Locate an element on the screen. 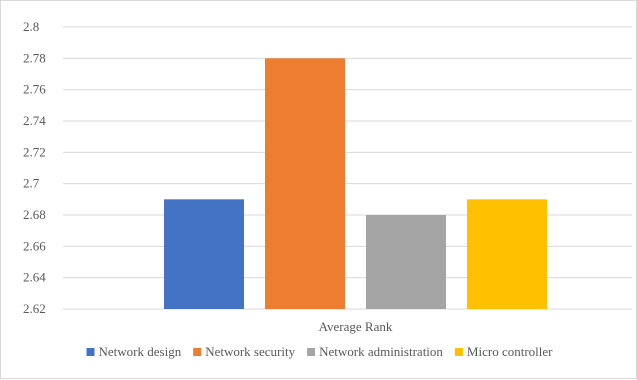 This screenshot has width=637, height=380. legend-label: Network design is located at coordinates (140, 351).